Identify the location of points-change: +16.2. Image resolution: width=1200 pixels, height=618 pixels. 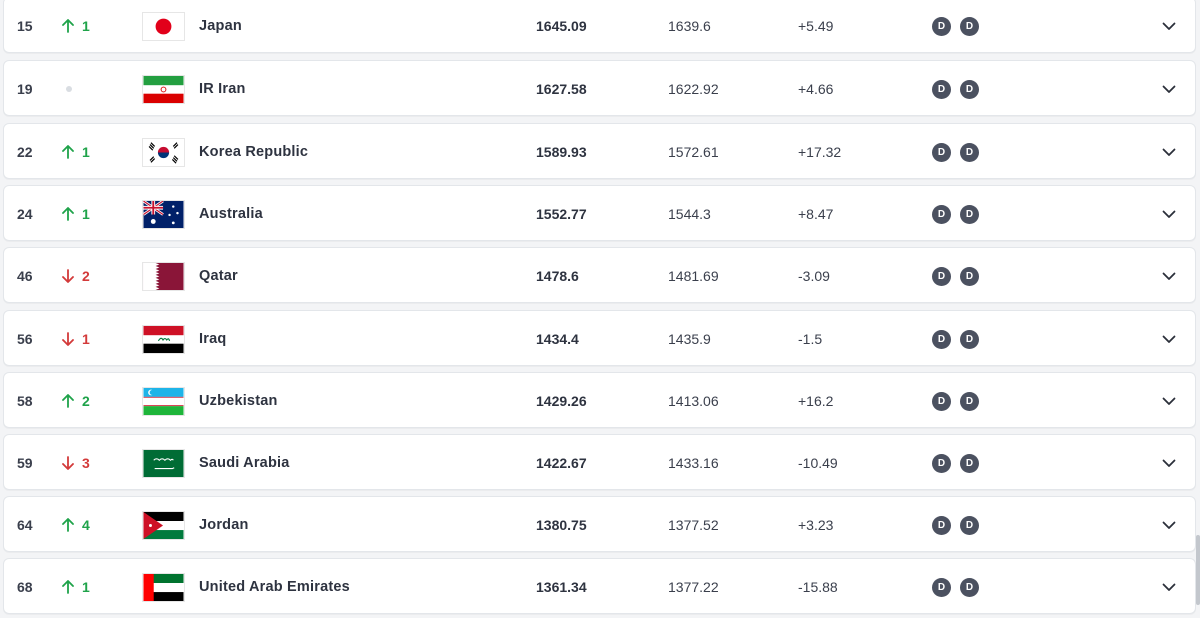
(816, 401).